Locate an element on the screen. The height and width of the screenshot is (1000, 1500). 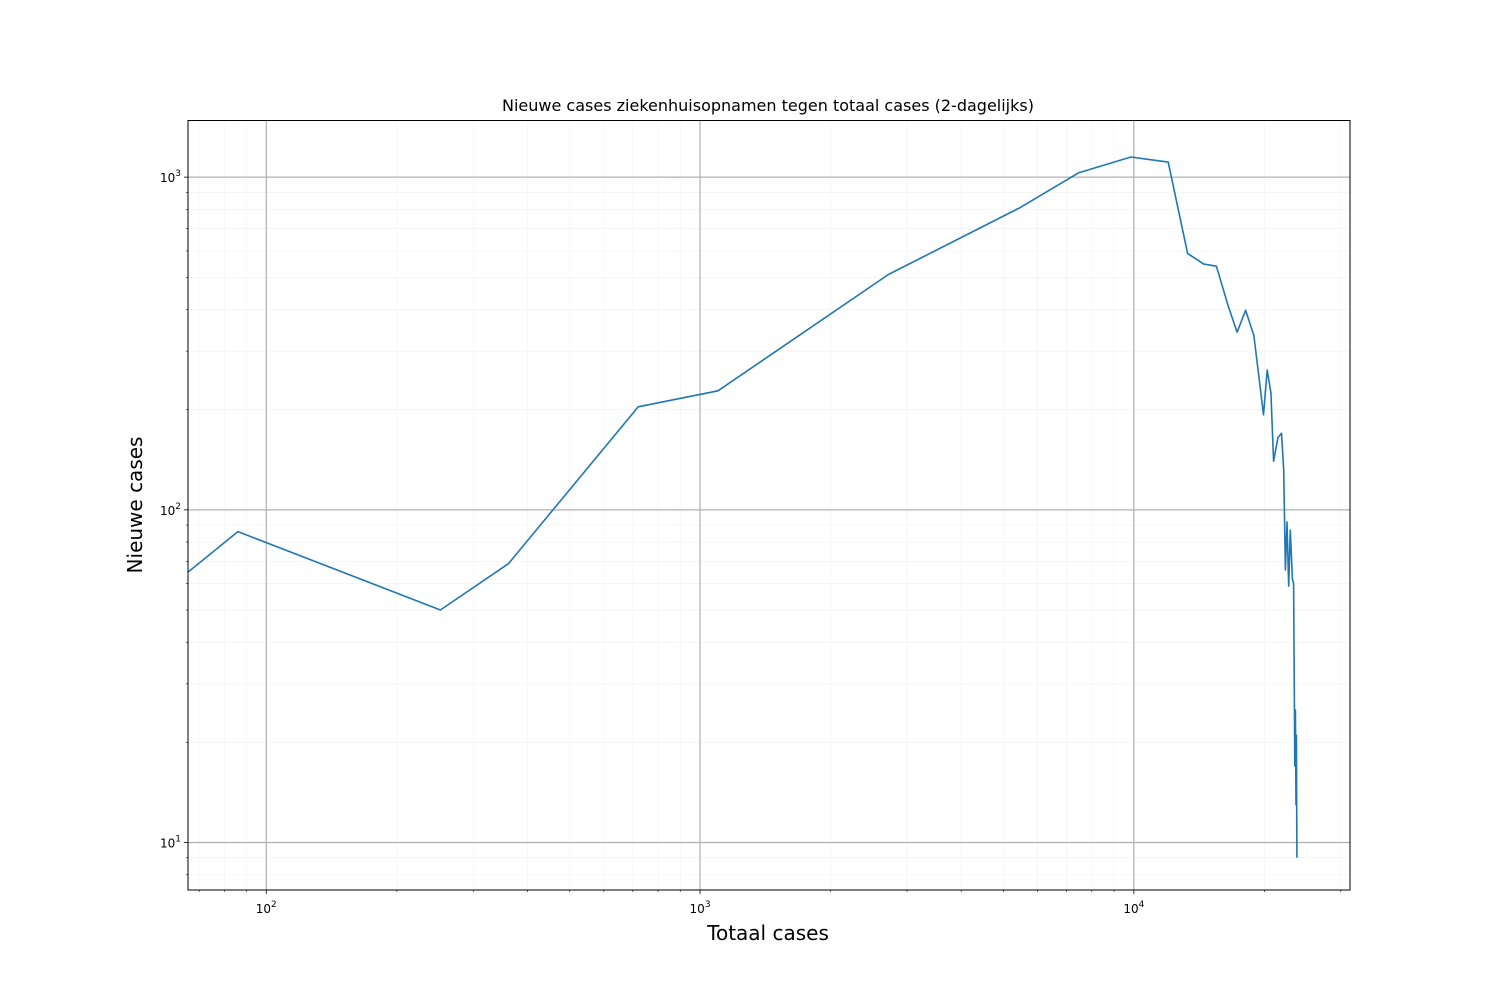
y-axis-title: Nieuwe cases is located at coordinates (135, 505).